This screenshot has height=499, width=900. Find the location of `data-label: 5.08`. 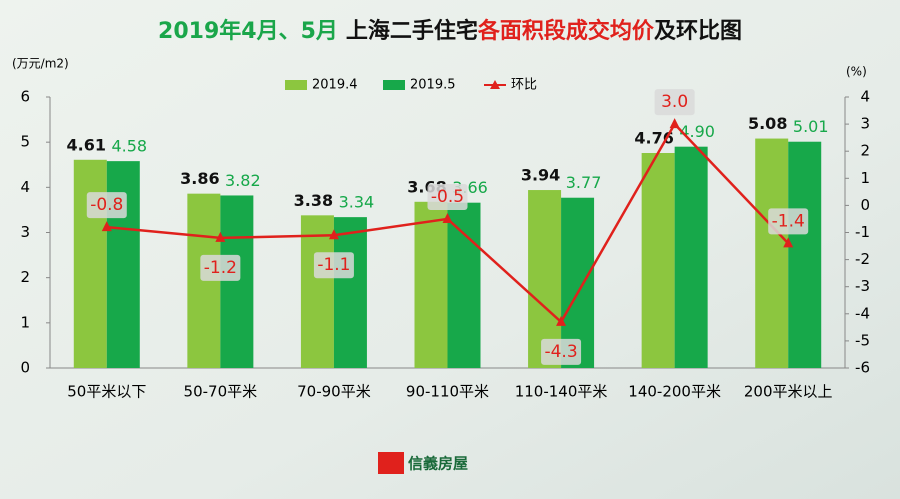

data-label: 5.08 is located at coordinates (767, 123).